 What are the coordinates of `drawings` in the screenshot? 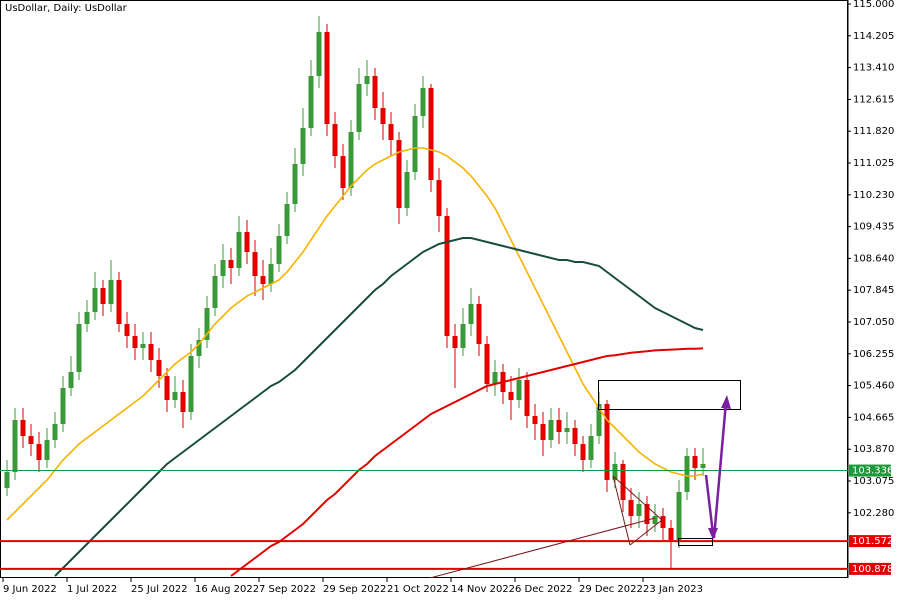 It's located at (585, 479).